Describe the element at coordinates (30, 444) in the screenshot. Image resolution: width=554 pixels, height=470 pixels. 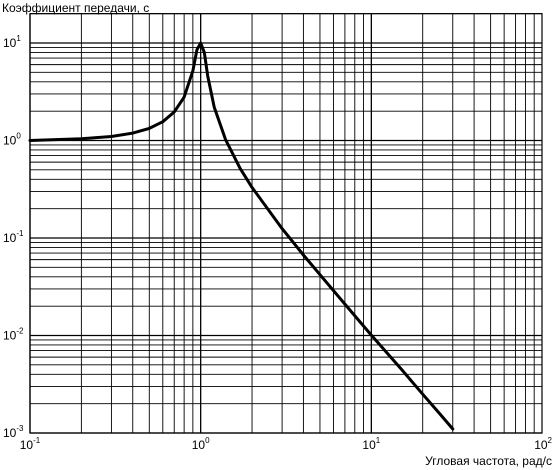
I see `x-tick-label: 10⁻¹` at that location.